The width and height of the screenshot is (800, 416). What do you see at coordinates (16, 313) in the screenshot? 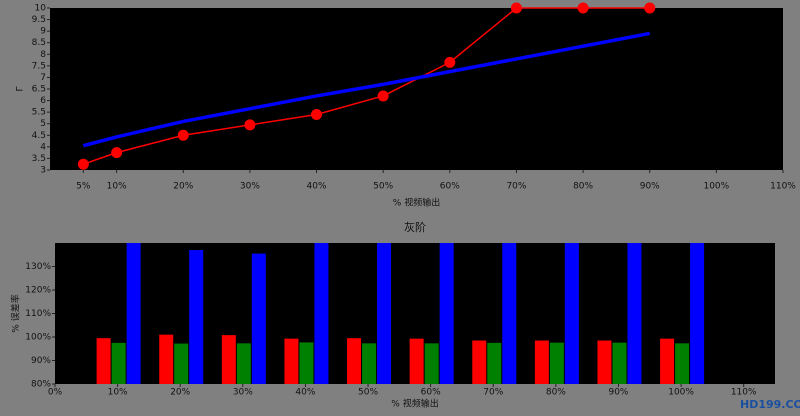
I see `y-axis-label: % 误差率` at bounding box center [16, 313].